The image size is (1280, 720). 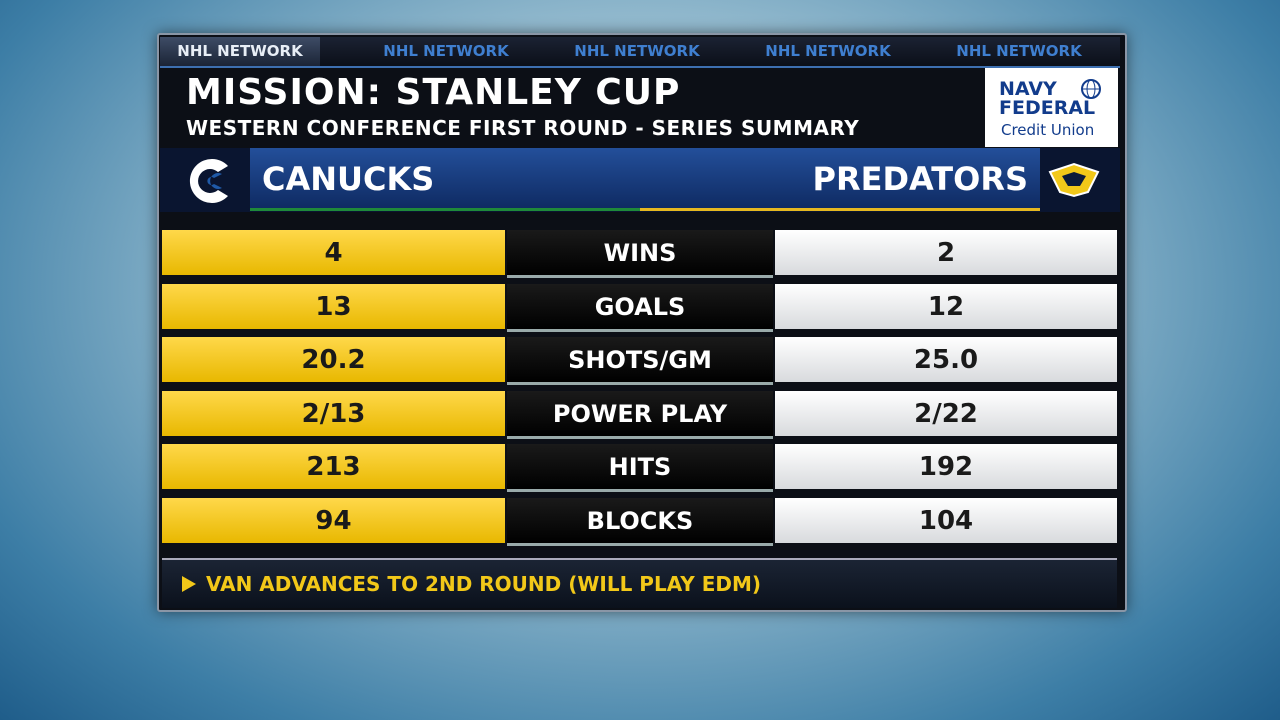 I want to click on team1-stat: 4, so click(x=333, y=252).